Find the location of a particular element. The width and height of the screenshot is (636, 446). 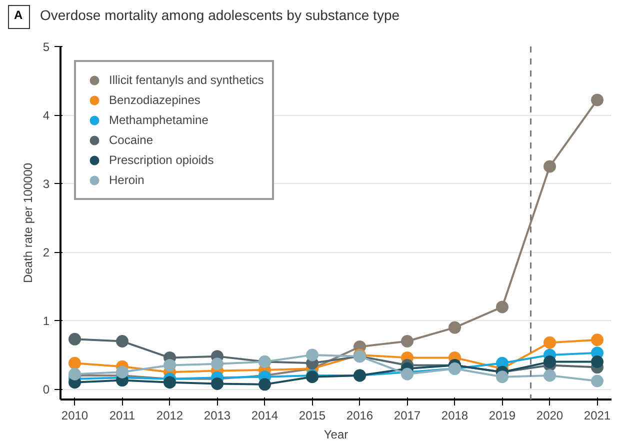

y-tick-label: 3 is located at coordinates (46, 184).